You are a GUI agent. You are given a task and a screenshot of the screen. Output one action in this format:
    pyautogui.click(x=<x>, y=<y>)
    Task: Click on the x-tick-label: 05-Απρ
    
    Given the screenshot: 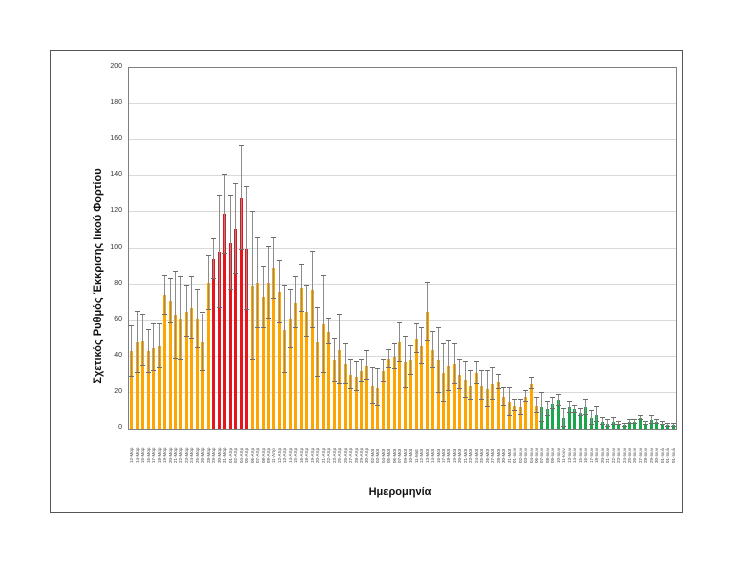 What is the action you would take?
    pyautogui.click(x=247, y=455)
    